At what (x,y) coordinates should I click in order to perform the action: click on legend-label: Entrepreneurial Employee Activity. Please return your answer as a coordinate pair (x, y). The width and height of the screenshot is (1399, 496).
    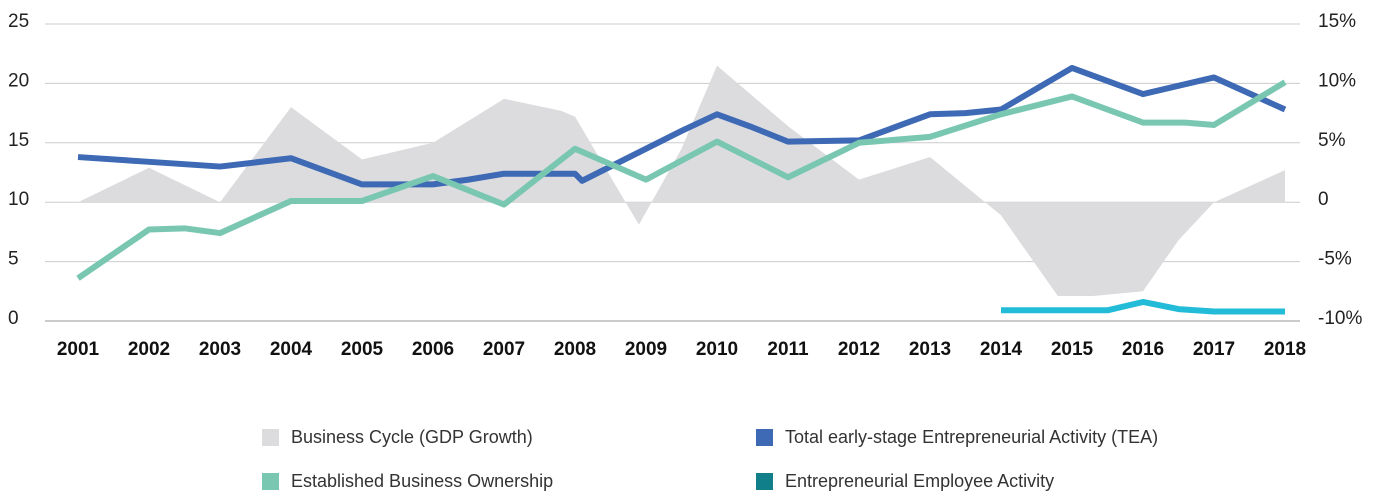
    Looking at the image, I should click on (919, 481).